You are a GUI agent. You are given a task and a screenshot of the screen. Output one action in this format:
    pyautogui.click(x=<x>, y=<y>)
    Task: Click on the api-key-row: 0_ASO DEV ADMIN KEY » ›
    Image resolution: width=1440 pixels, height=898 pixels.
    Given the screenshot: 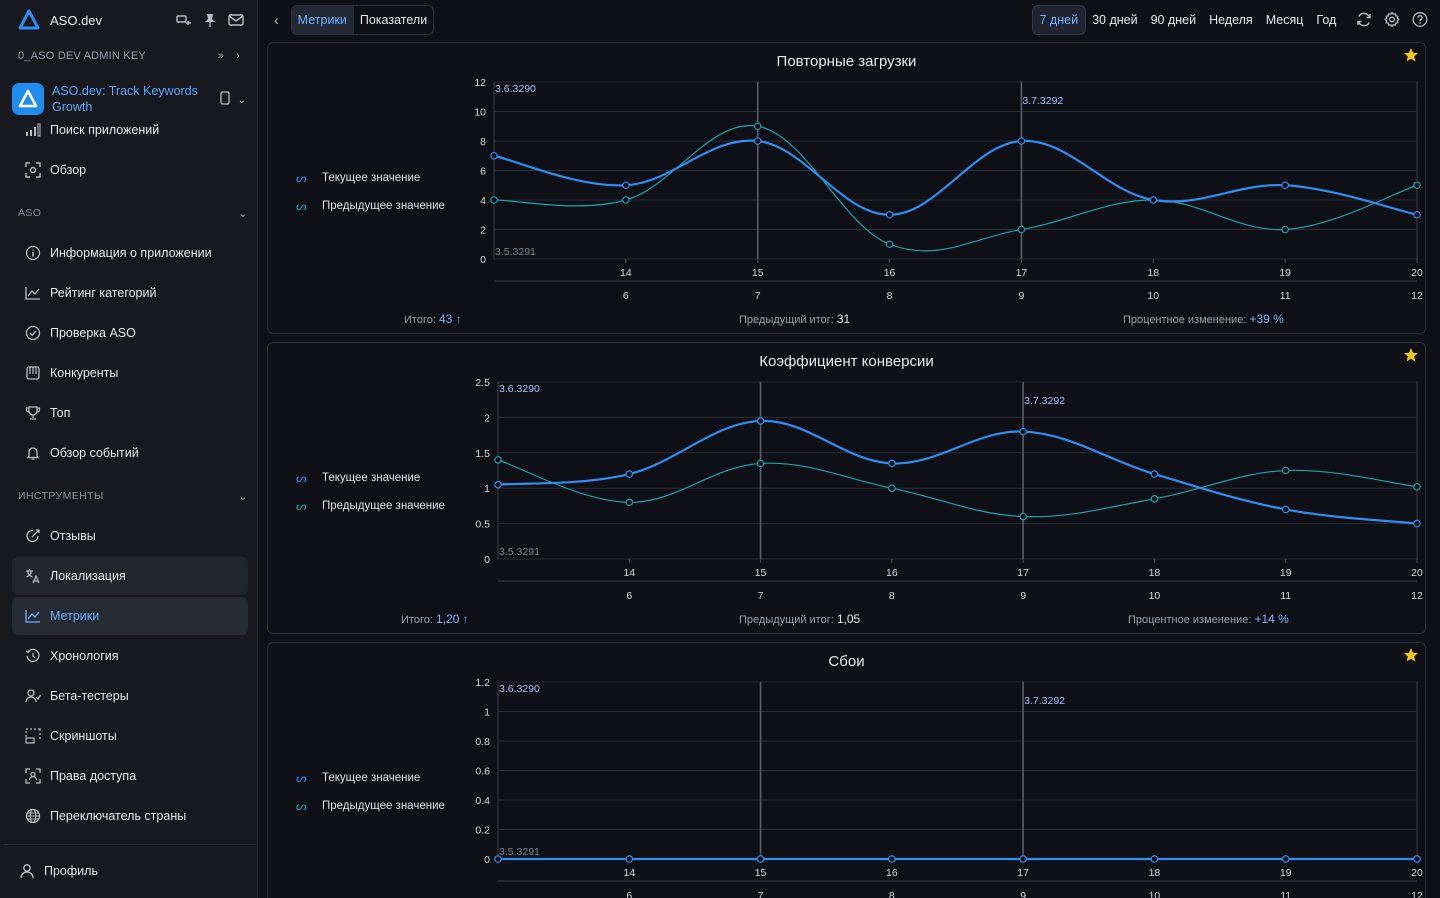 What is the action you would take?
    pyautogui.click(x=129, y=56)
    